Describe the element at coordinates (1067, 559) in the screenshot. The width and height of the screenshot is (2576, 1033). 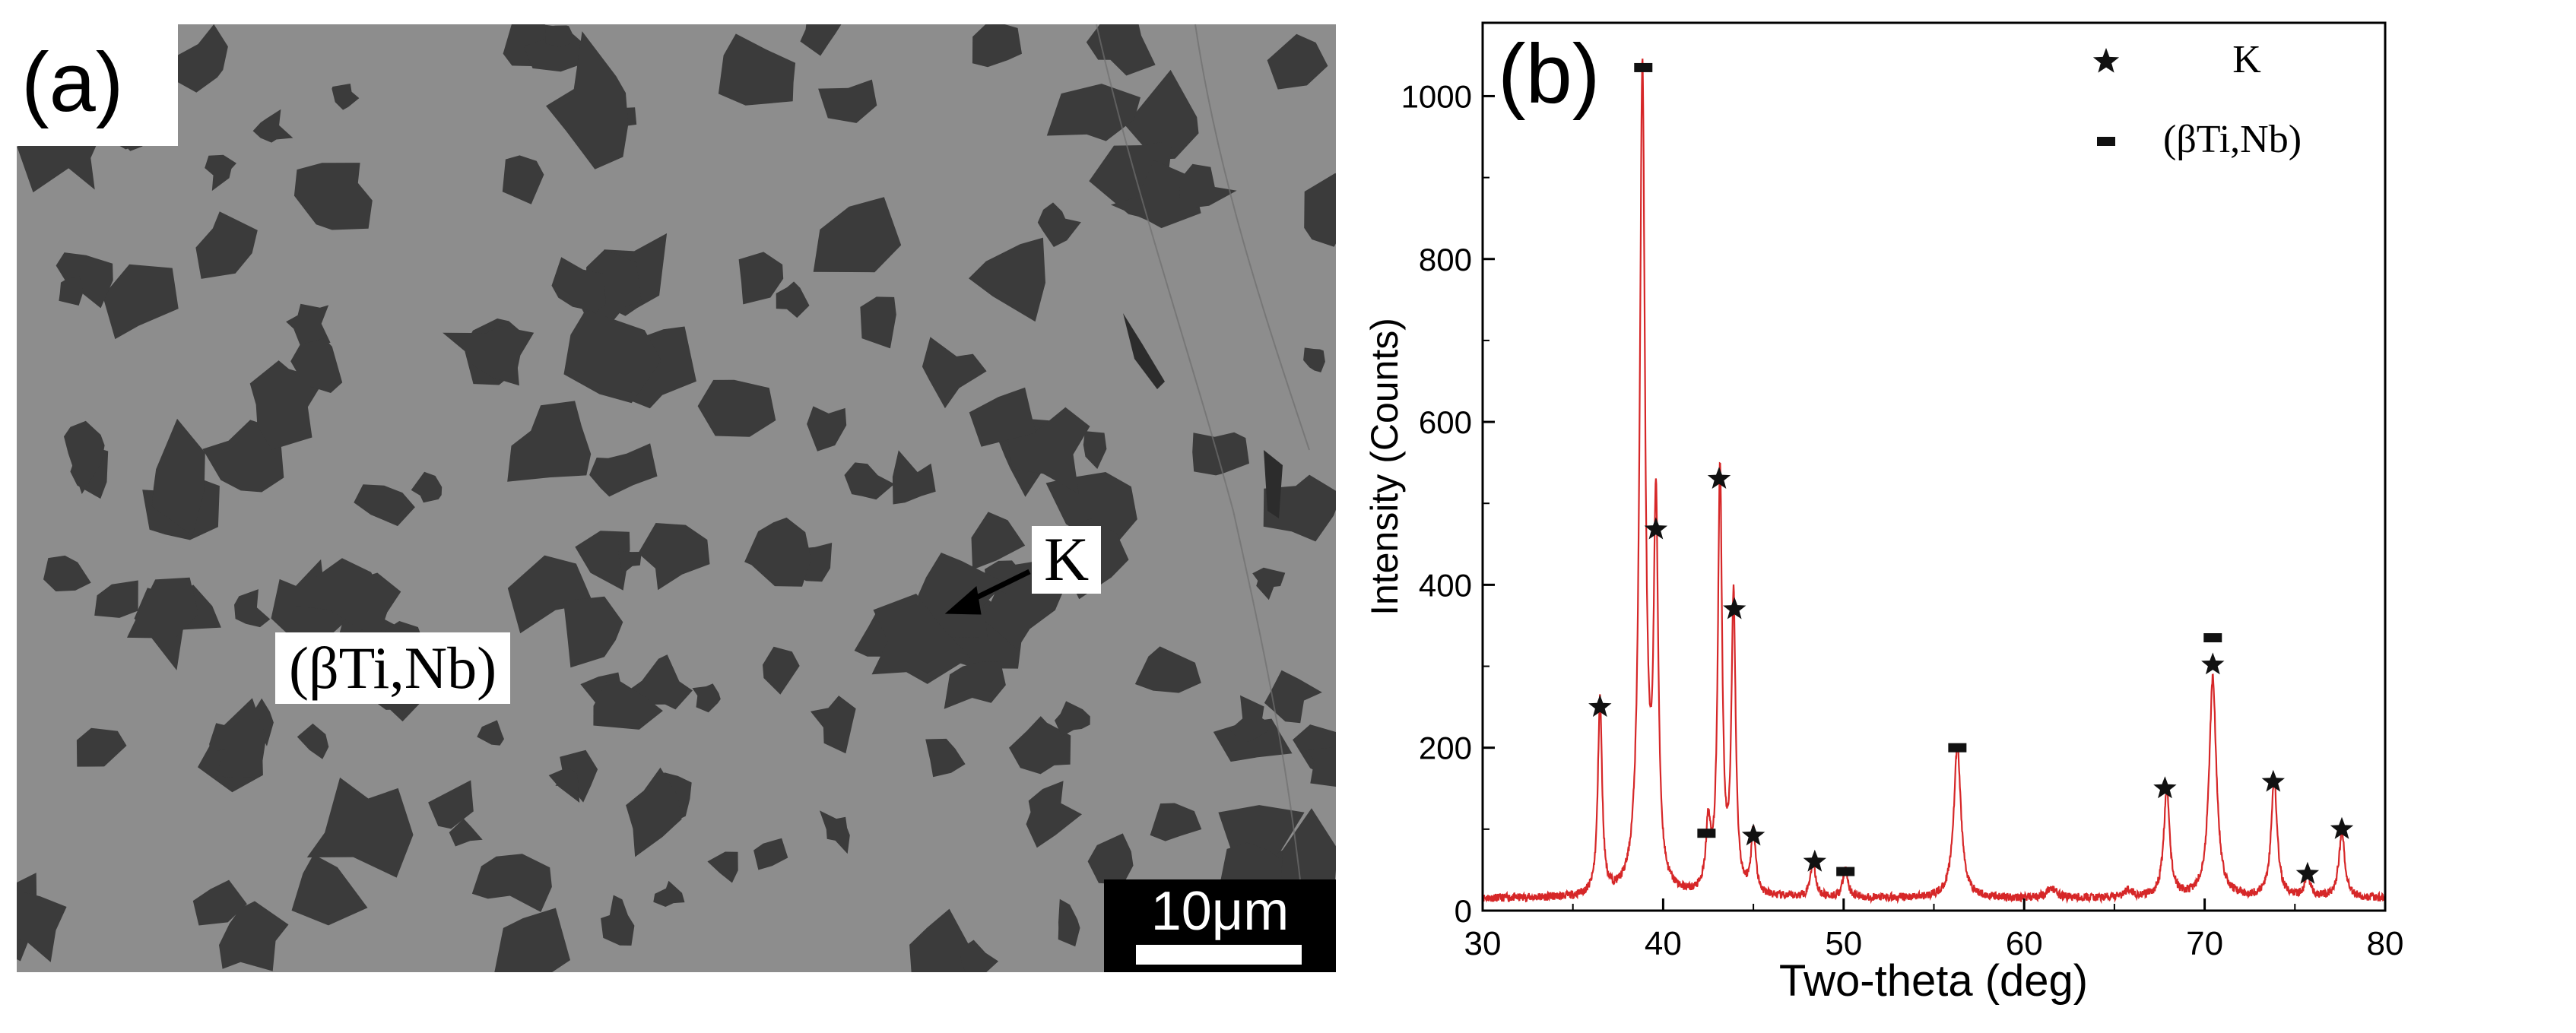
I see `particle-label-k: K` at that location.